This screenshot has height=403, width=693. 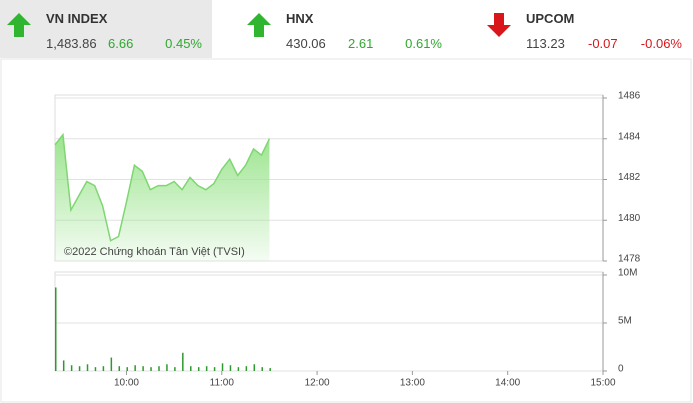 I want to click on index-percent: -0.06%, so click(x=661, y=43).